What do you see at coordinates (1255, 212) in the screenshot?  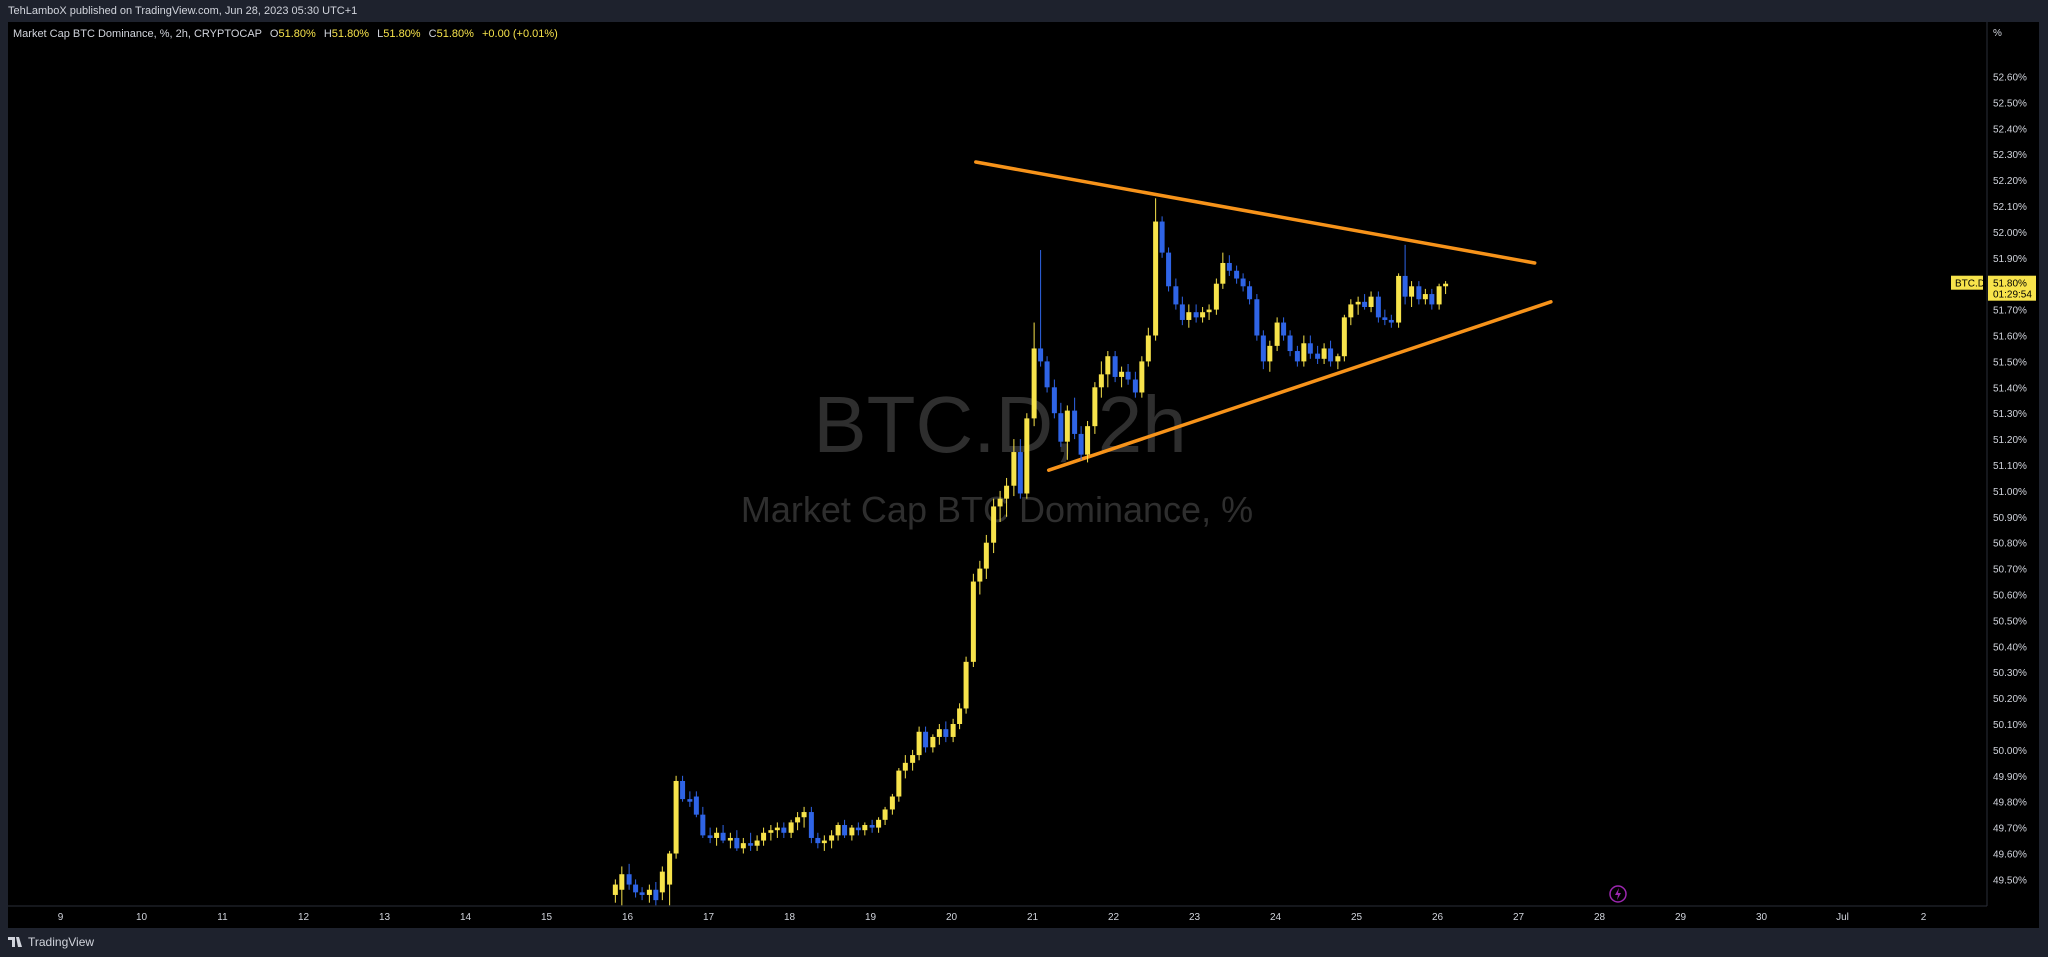 I see `trendline-upper` at bounding box center [1255, 212].